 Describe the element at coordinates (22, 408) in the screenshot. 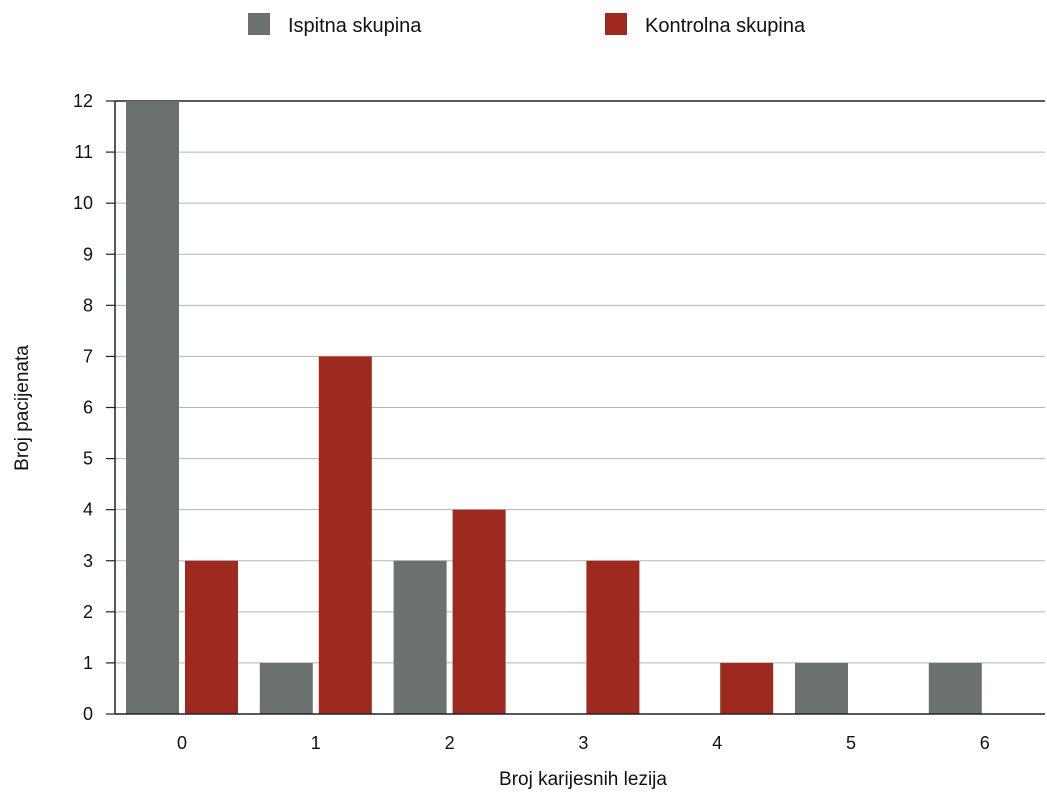

I see `y-axis-title: Broj pacijenata` at that location.